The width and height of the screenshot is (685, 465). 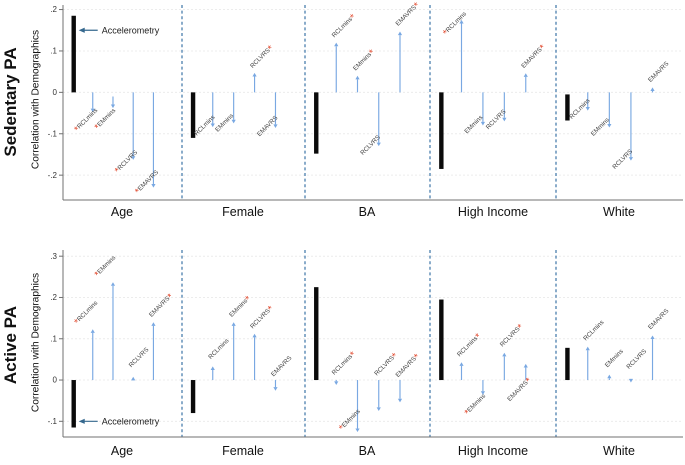 I want to click on row-title-sedentary-pa: Sedentary PA, so click(x=10, y=102).